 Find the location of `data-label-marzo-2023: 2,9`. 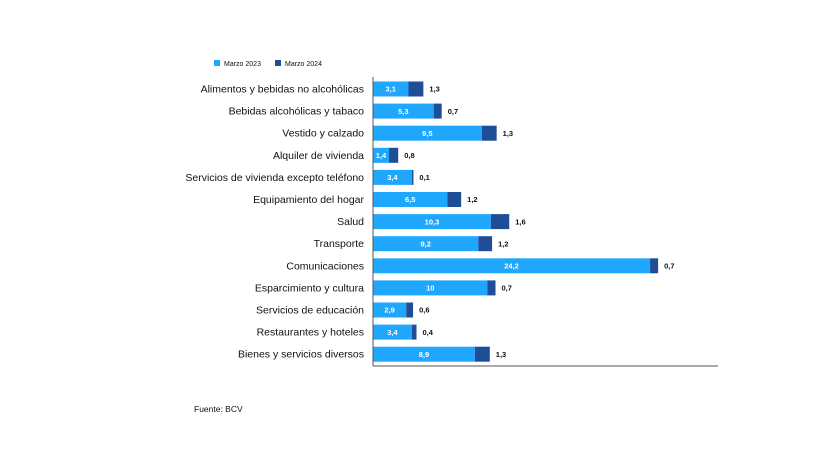

data-label-marzo-2023: 2,9 is located at coordinates (389, 310).